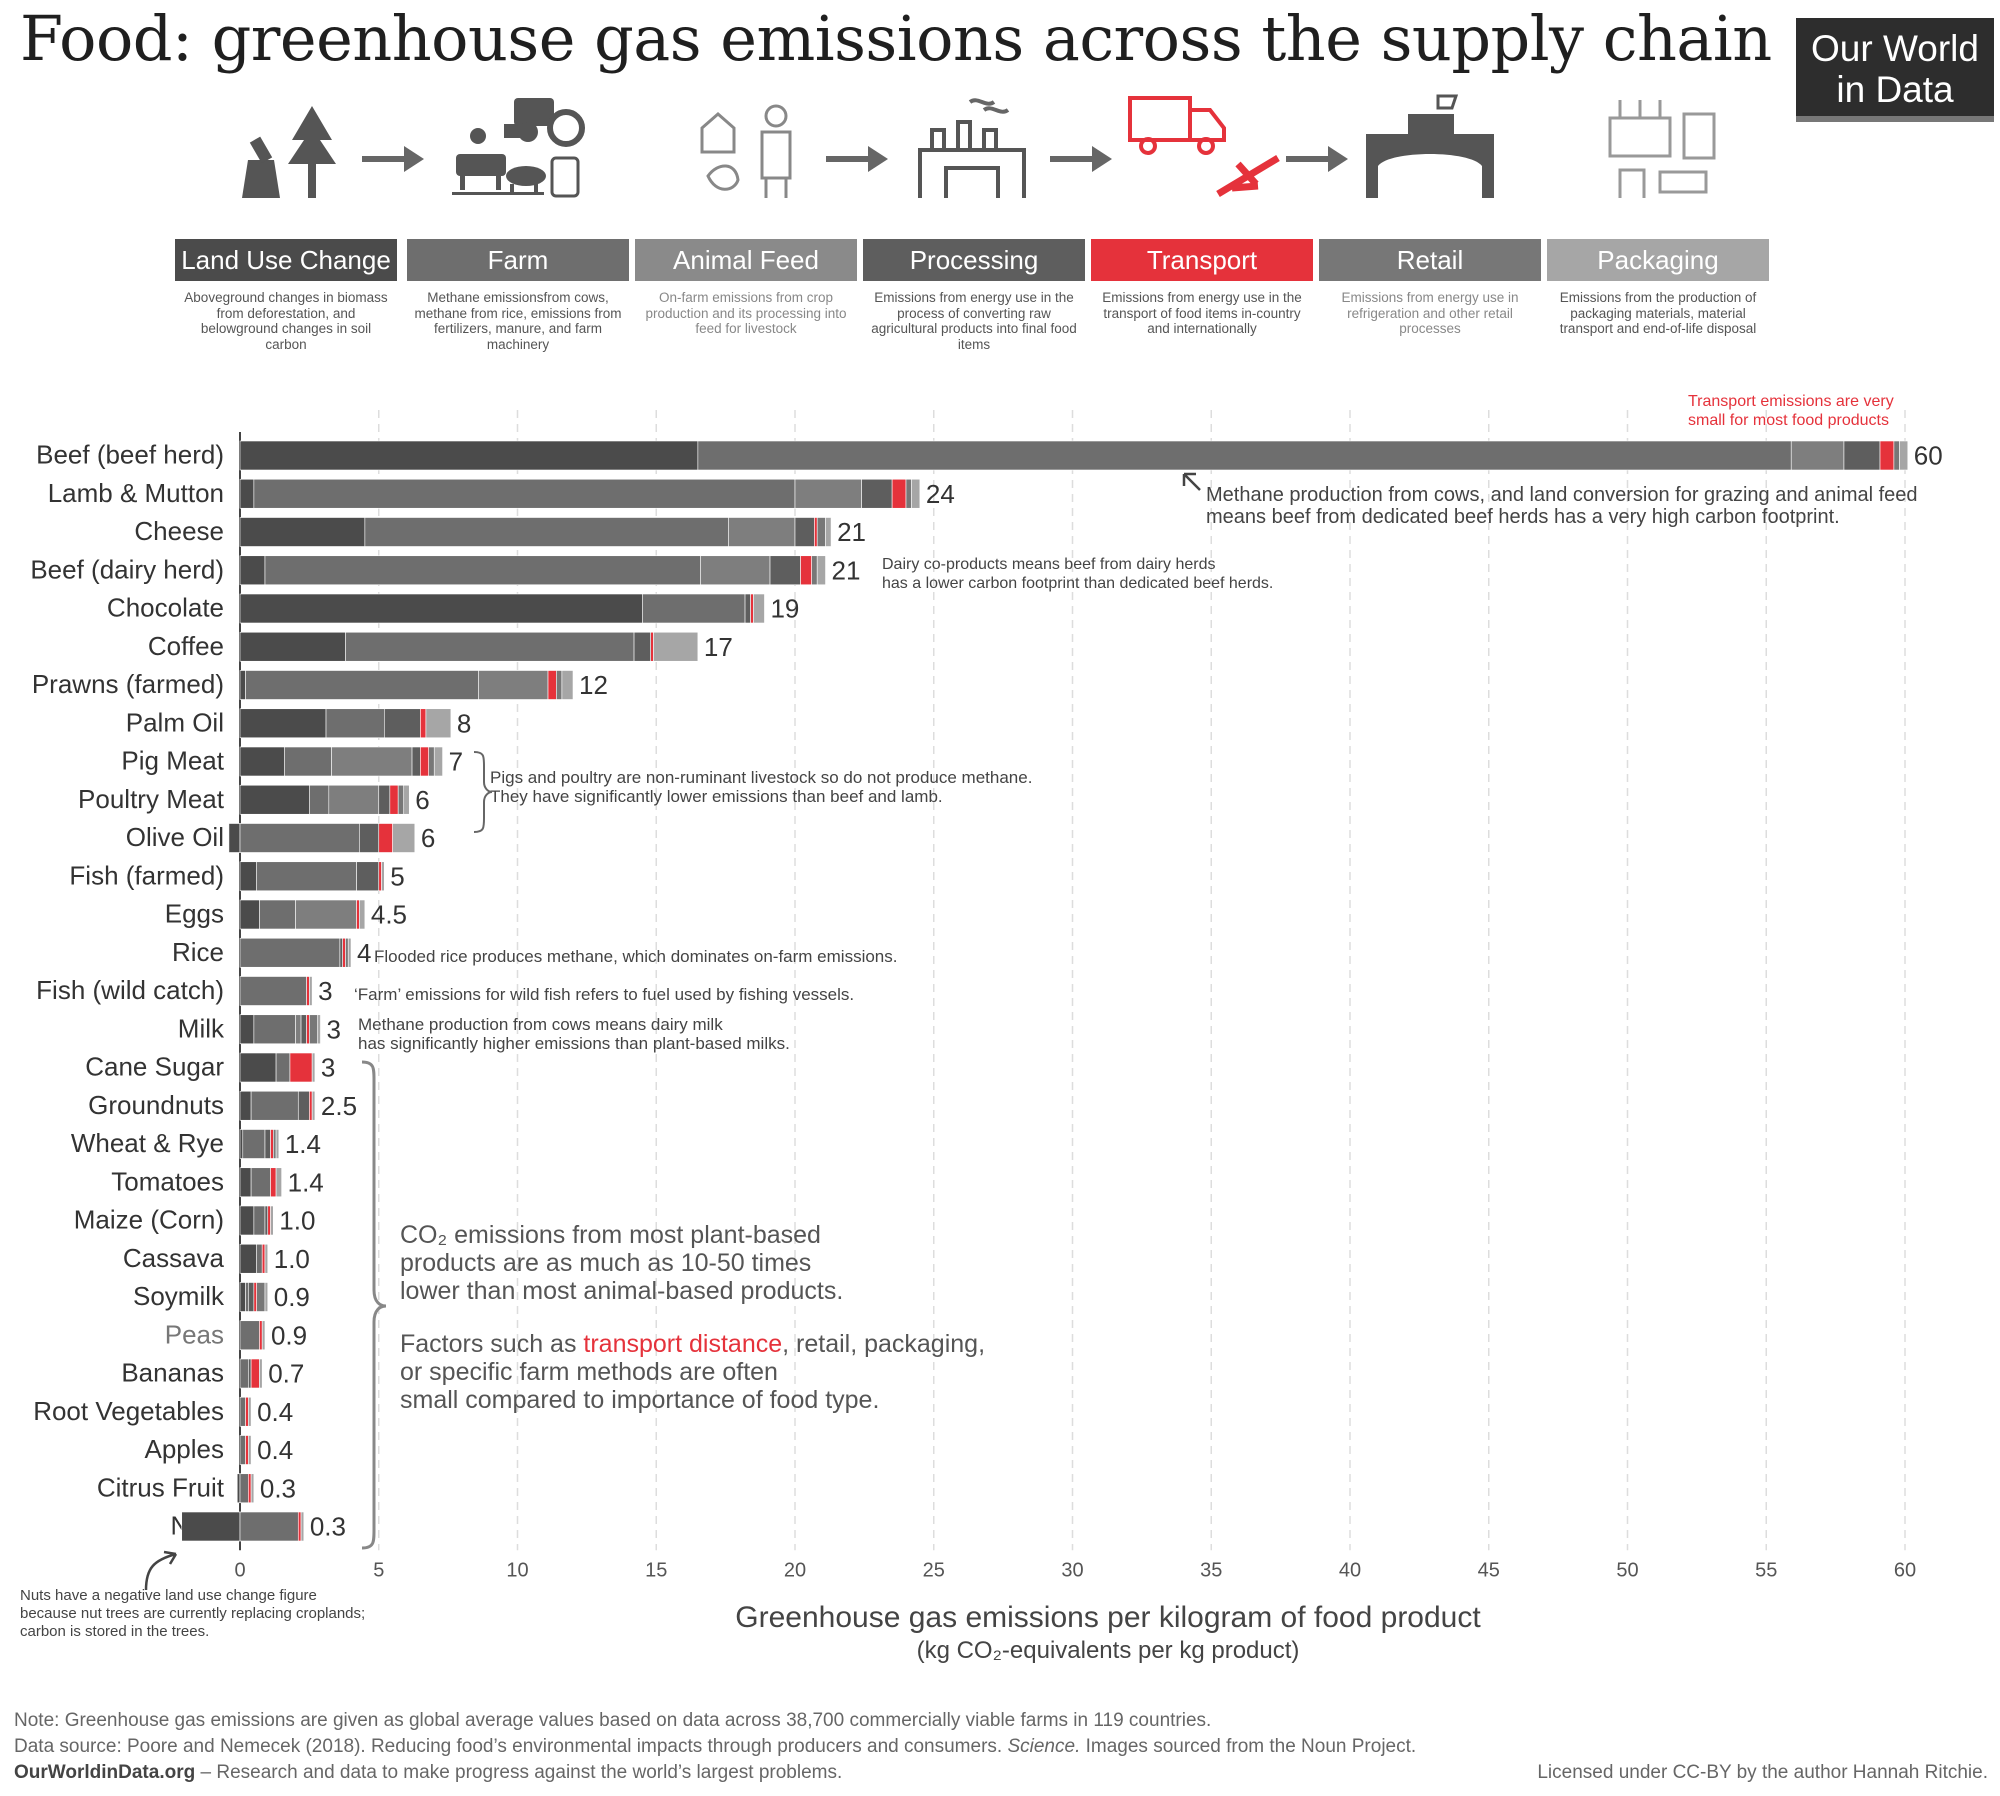 The width and height of the screenshot is (2000, 1796). I want to click on category-label: Beef (beef herd), so click(130, 455).